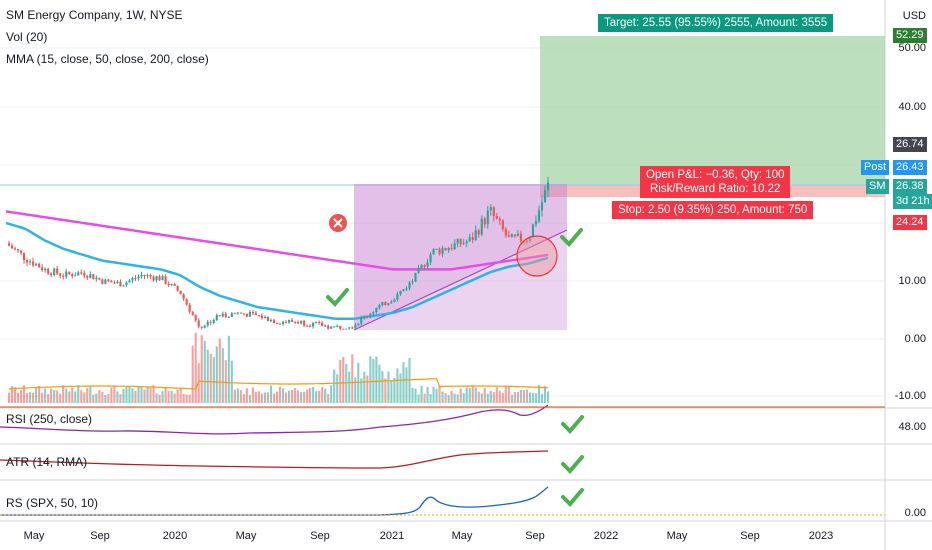 The image size is (932, 550). What do you see at coordinates (460, 257) in the screenshot?
I see `ascending-triangle` at bounding box center [460, 257].